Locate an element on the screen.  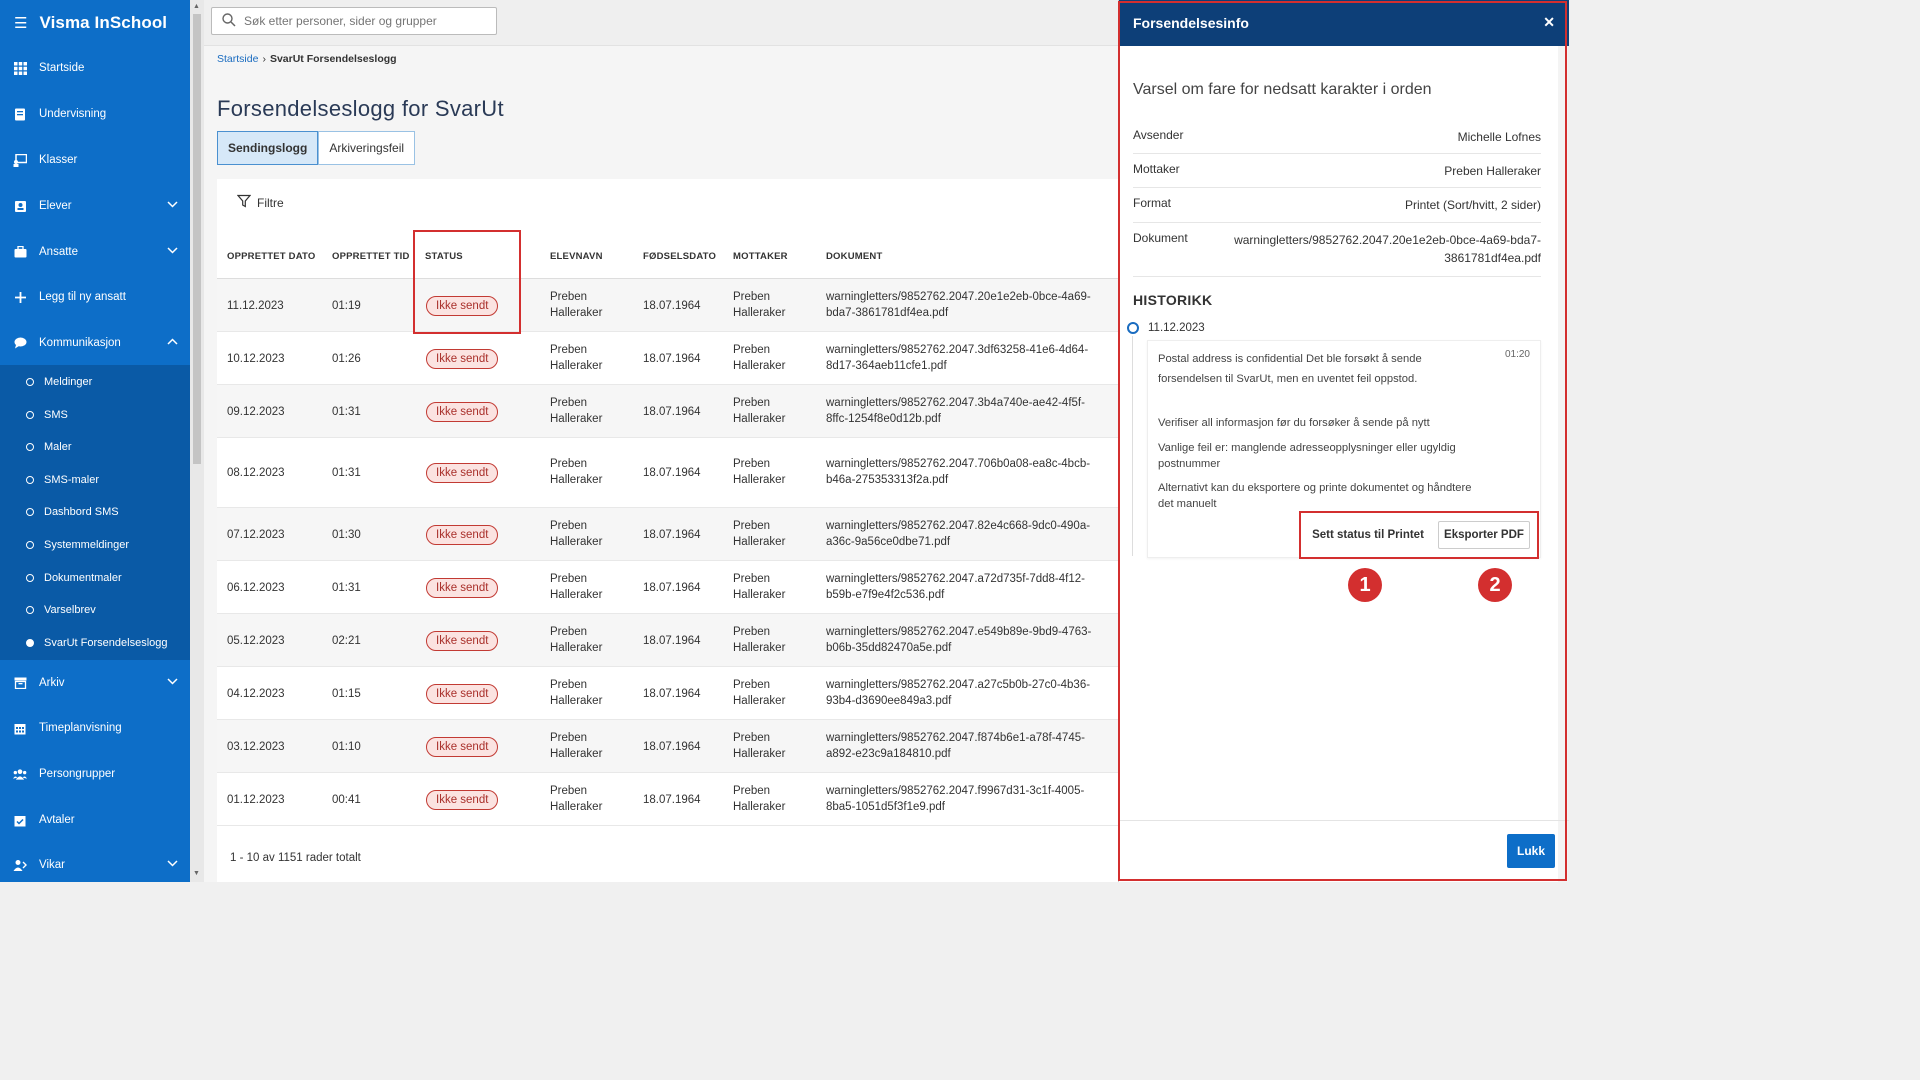
export-pdf-button: Eksporter PDF is located at coordinates (1484, 535).